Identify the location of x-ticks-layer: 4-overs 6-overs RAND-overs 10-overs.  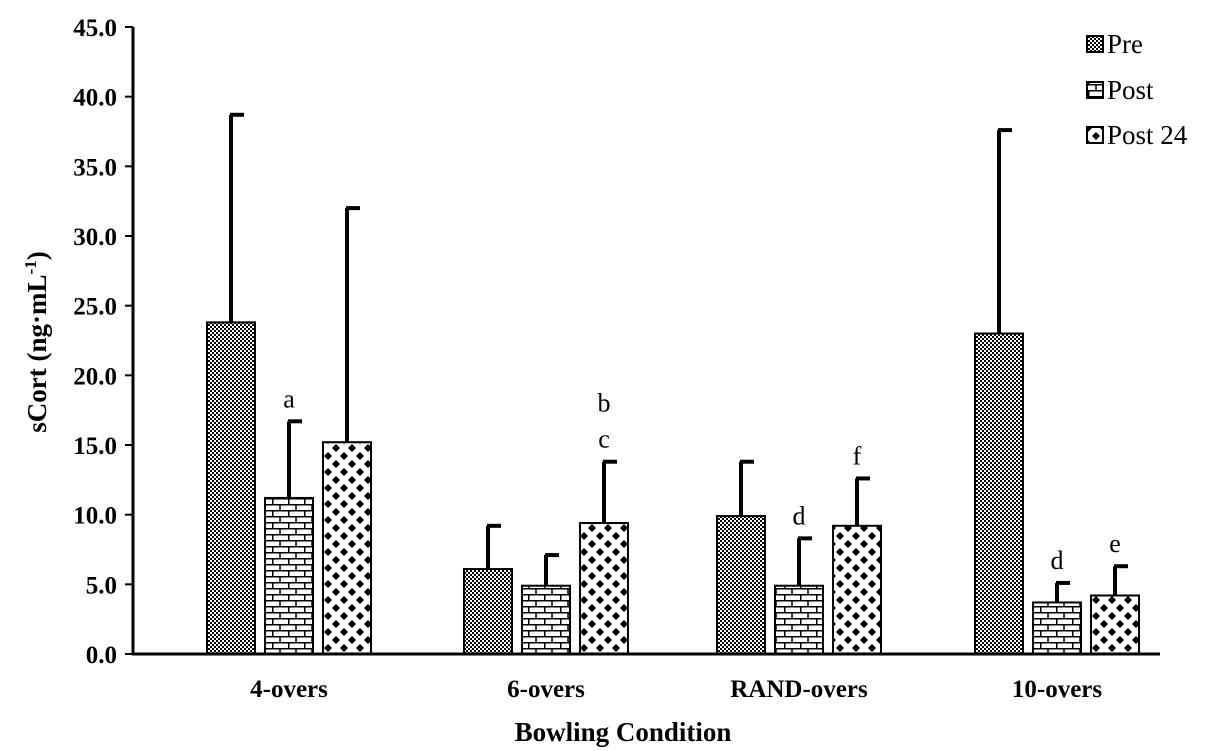
(676, 689).